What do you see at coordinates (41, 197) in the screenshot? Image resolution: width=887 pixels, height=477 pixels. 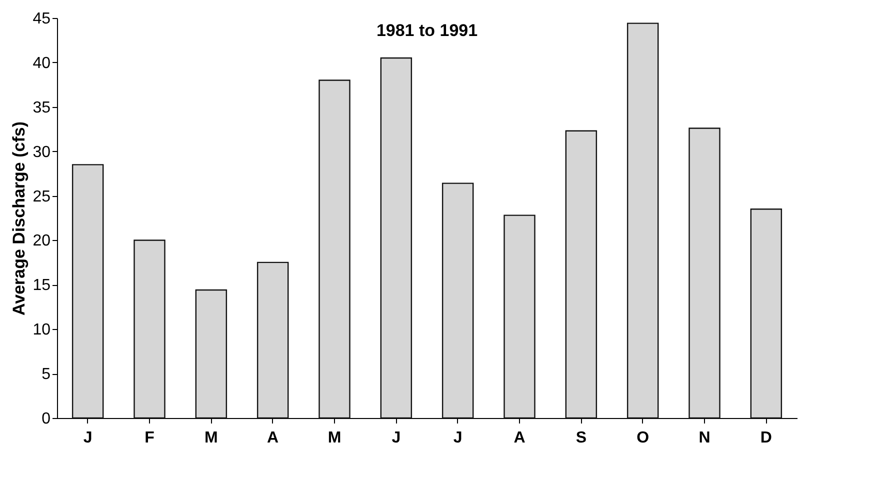 I see `y-tick-label: 25` at bounding box center [41, 197].